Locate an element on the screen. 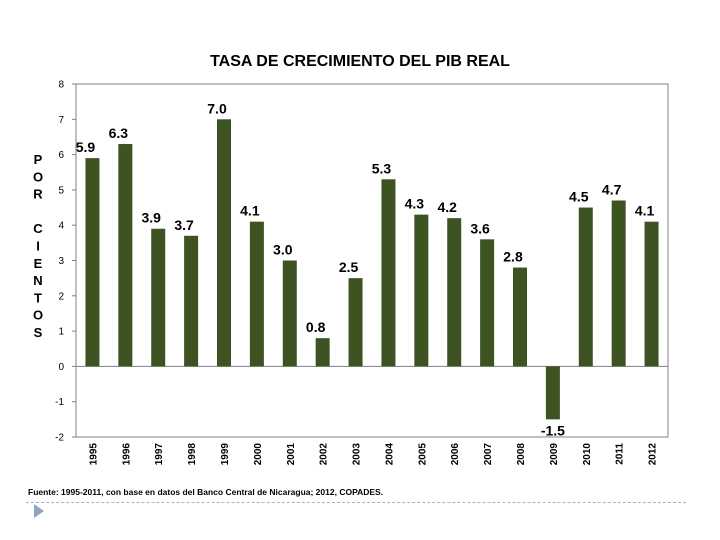 Image resolution: width=720 pixels, height=540 pixels. data-label-2007: 3.6 is located at coordinates (480, 228).